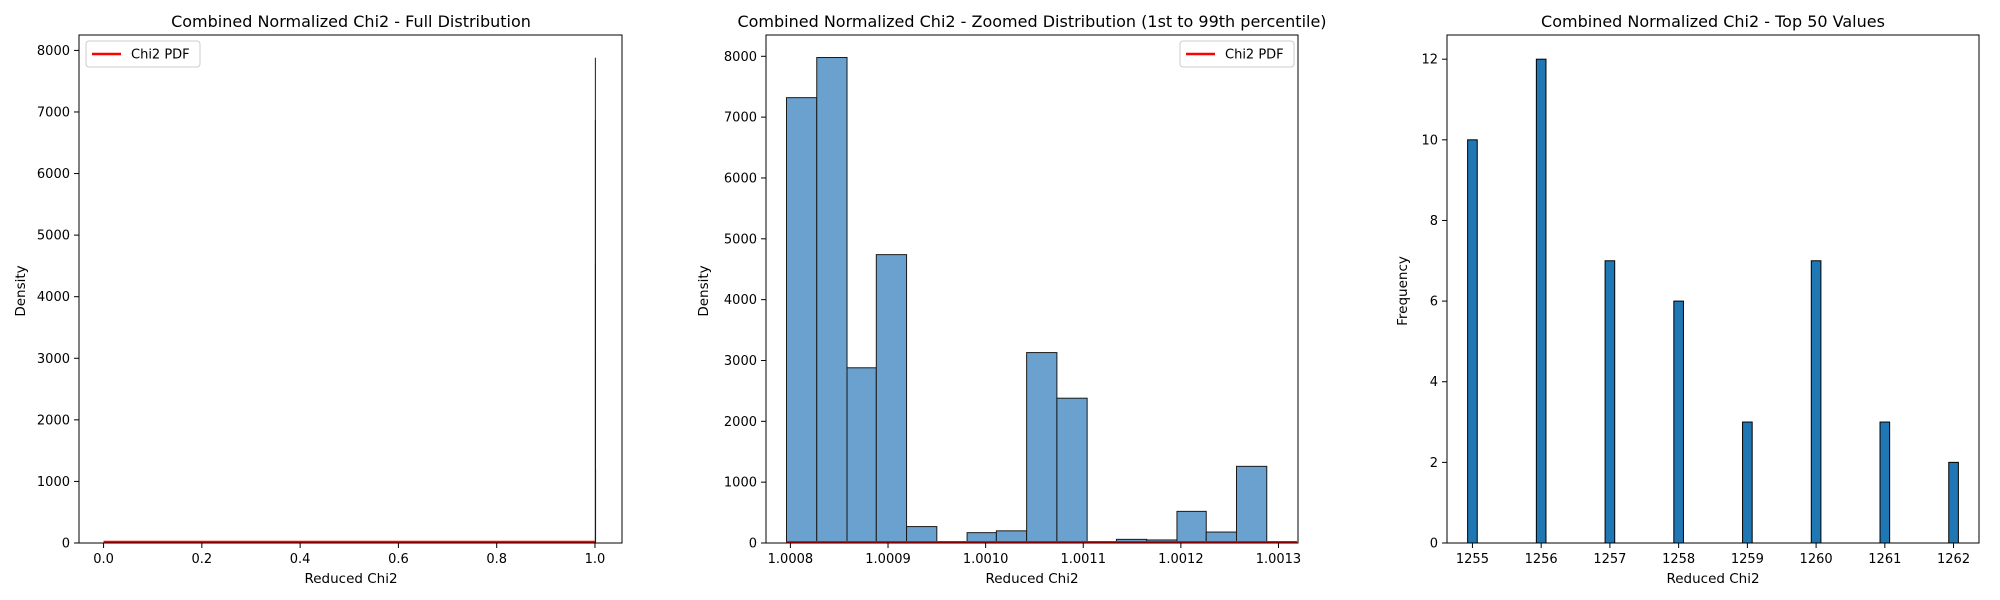 This screenshot has width=2000, height=600. I want to click on x-tick-label: 1.0009, so click(888, 559).